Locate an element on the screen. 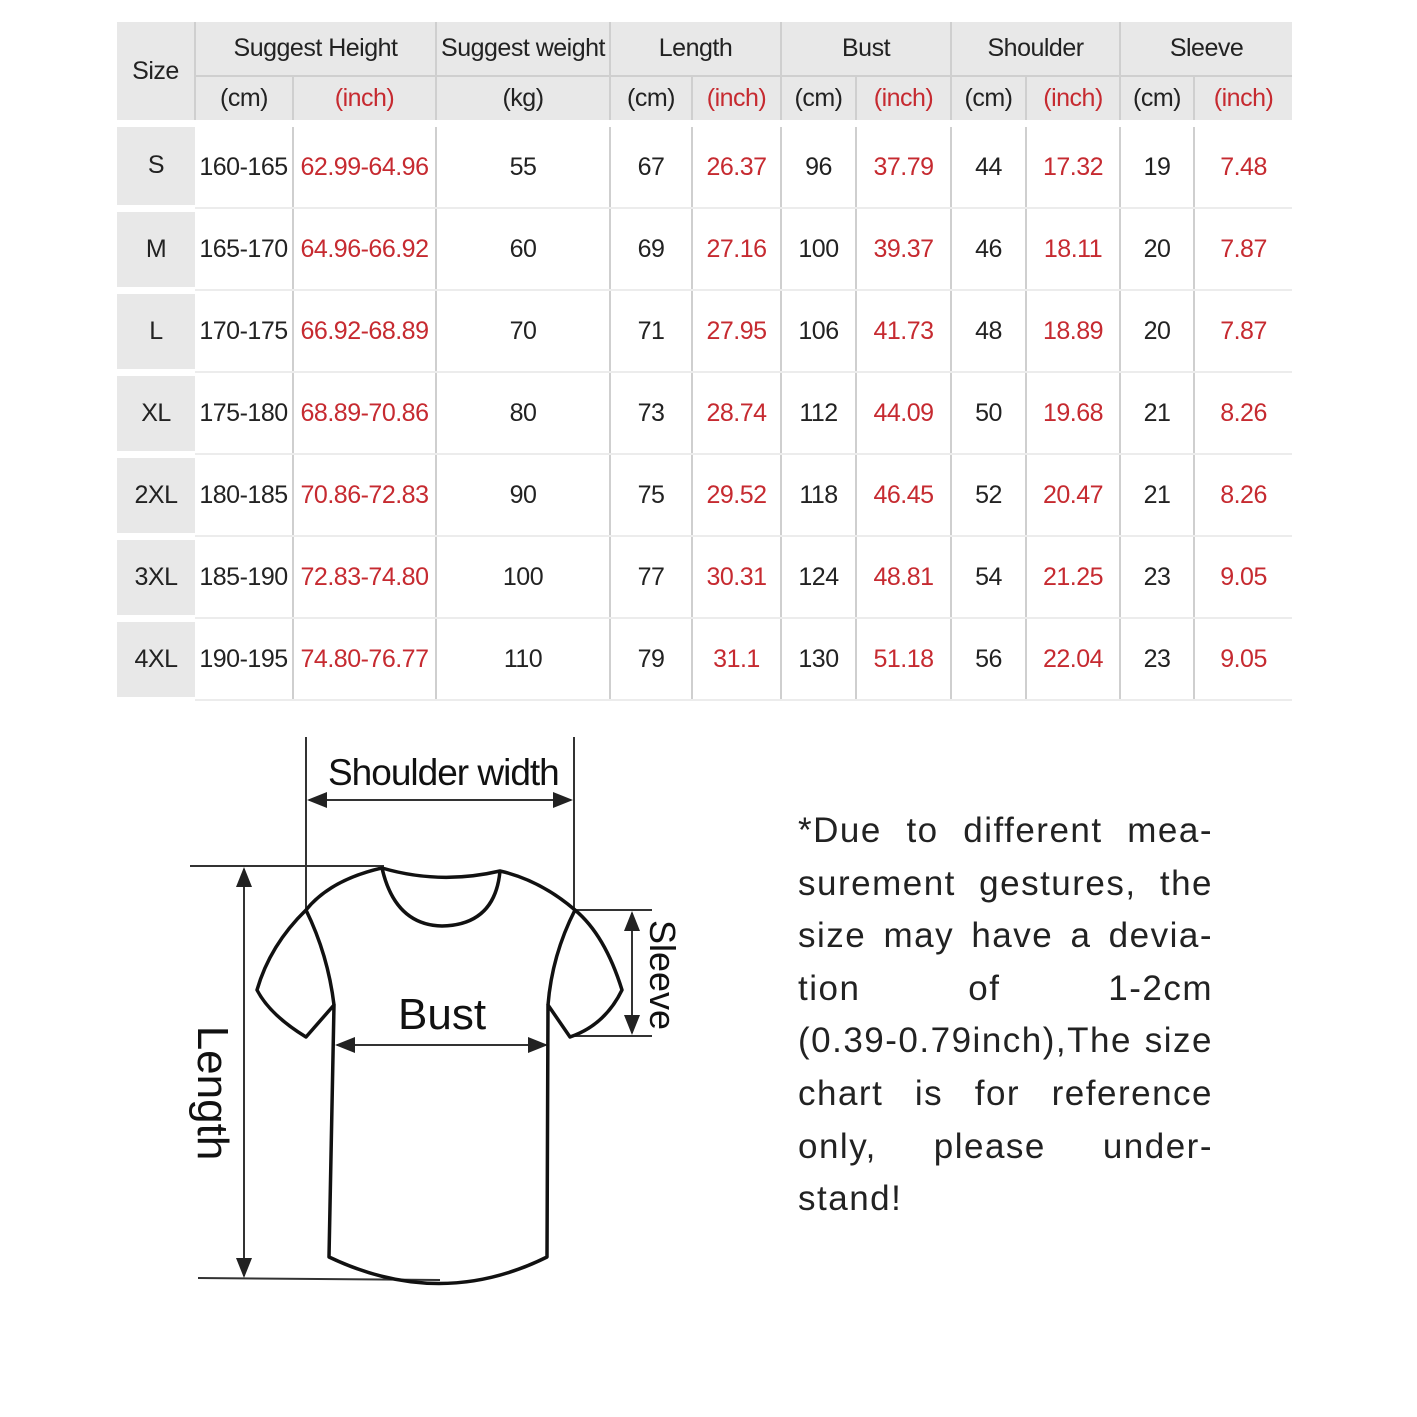 The width and height of the screenshot is (1417, 1417). cell-bust-inch: 48.81 is located at coordinates (903, 577).